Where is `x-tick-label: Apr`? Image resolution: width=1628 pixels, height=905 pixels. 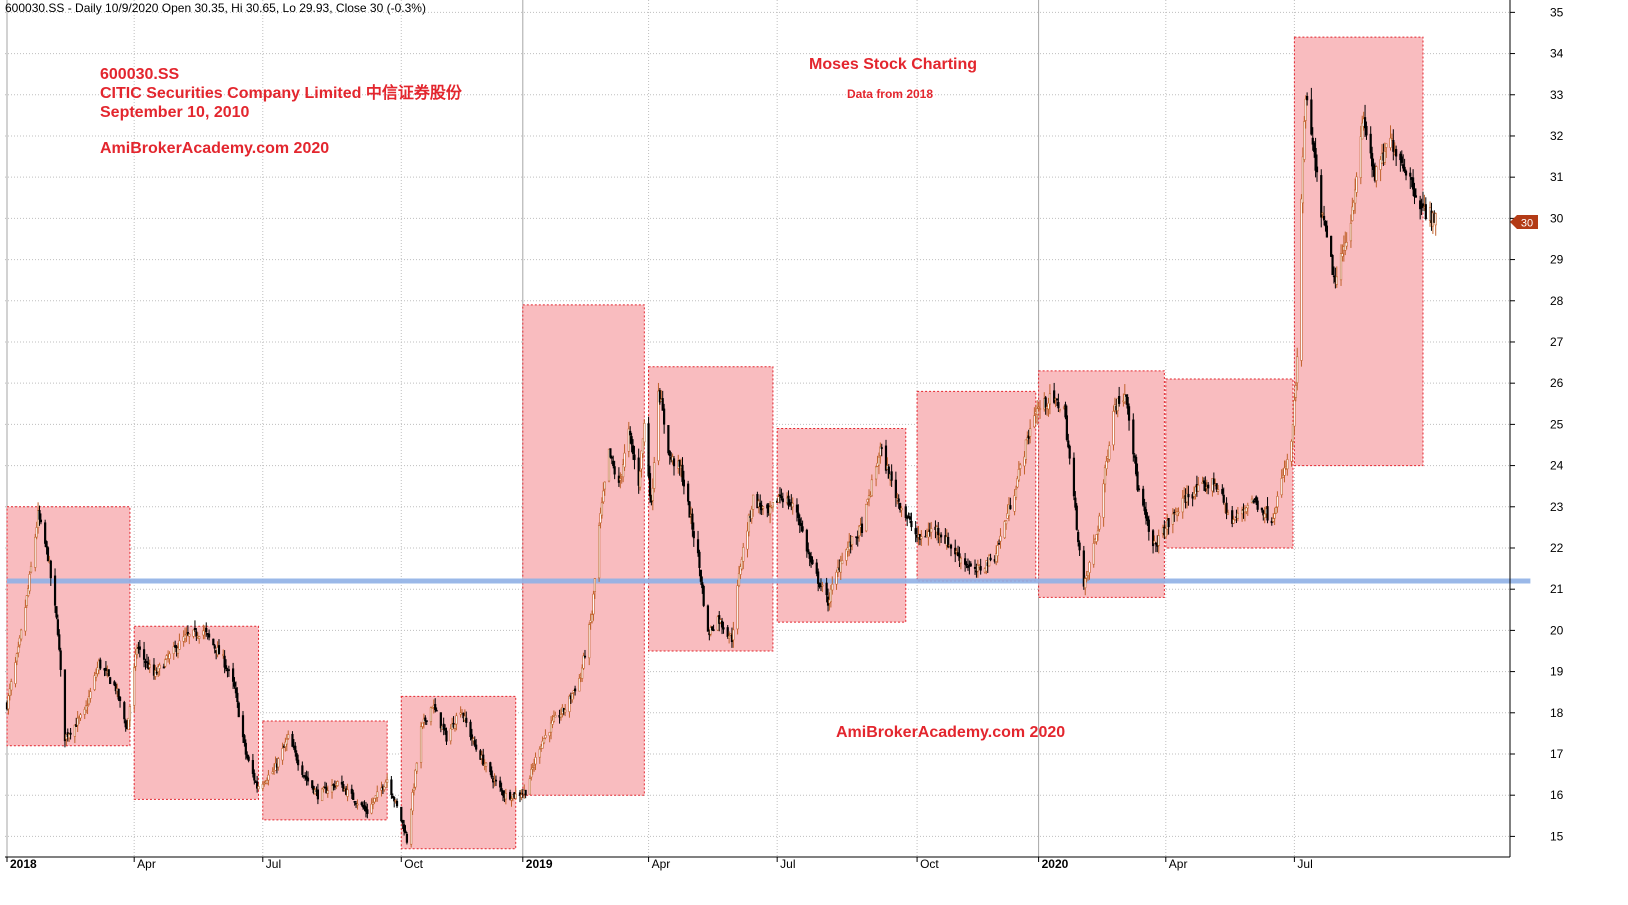 x-tick-label: Apr is located at coordinates (1178, 864).